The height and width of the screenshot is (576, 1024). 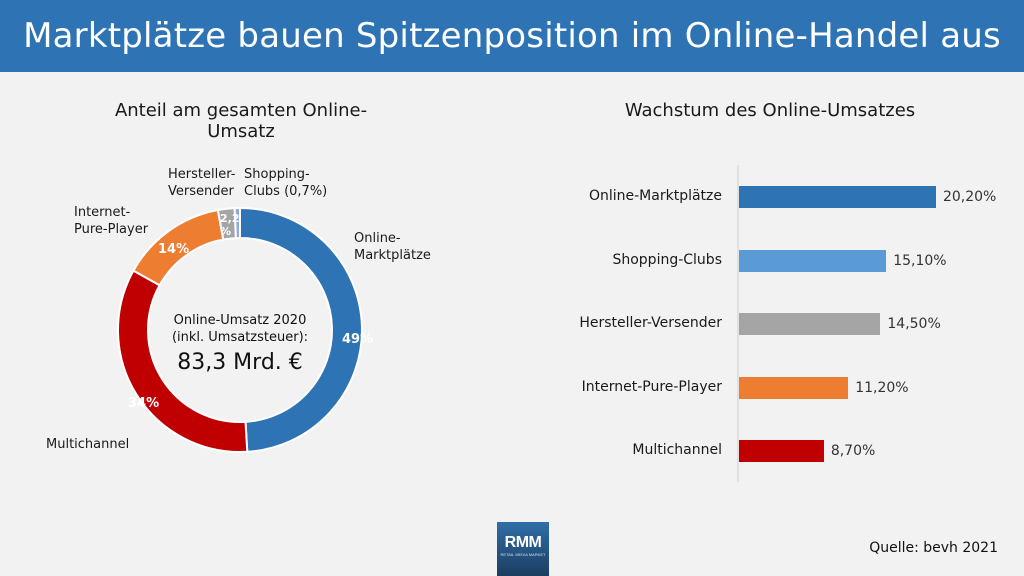 I want to click on bar-category-label: Internet-Pure-Player, so click(x=651, y=386).